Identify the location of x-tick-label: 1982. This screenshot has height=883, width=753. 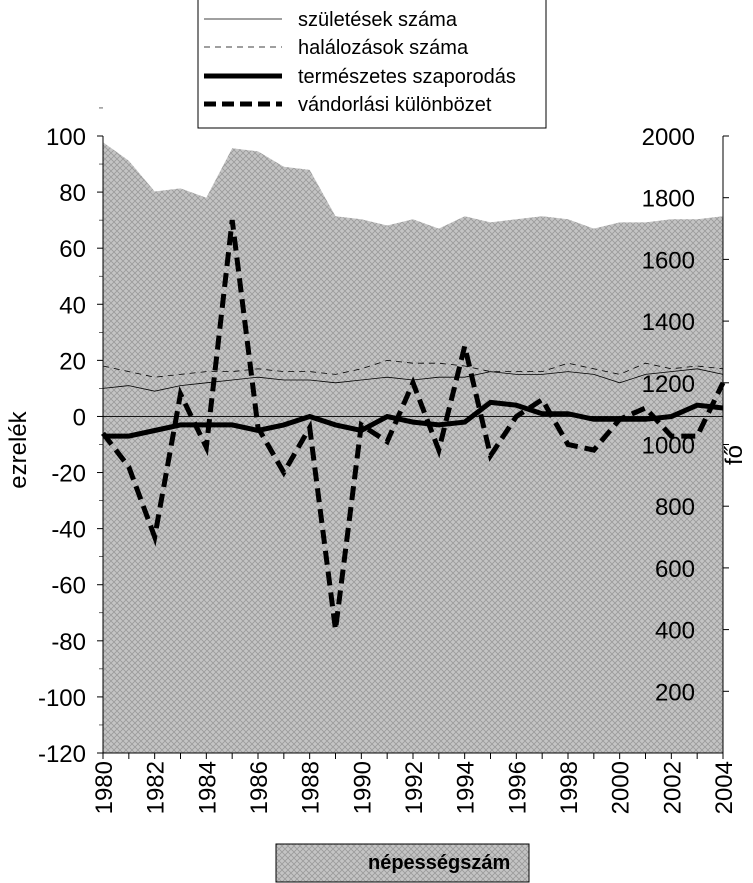
(156, 787).